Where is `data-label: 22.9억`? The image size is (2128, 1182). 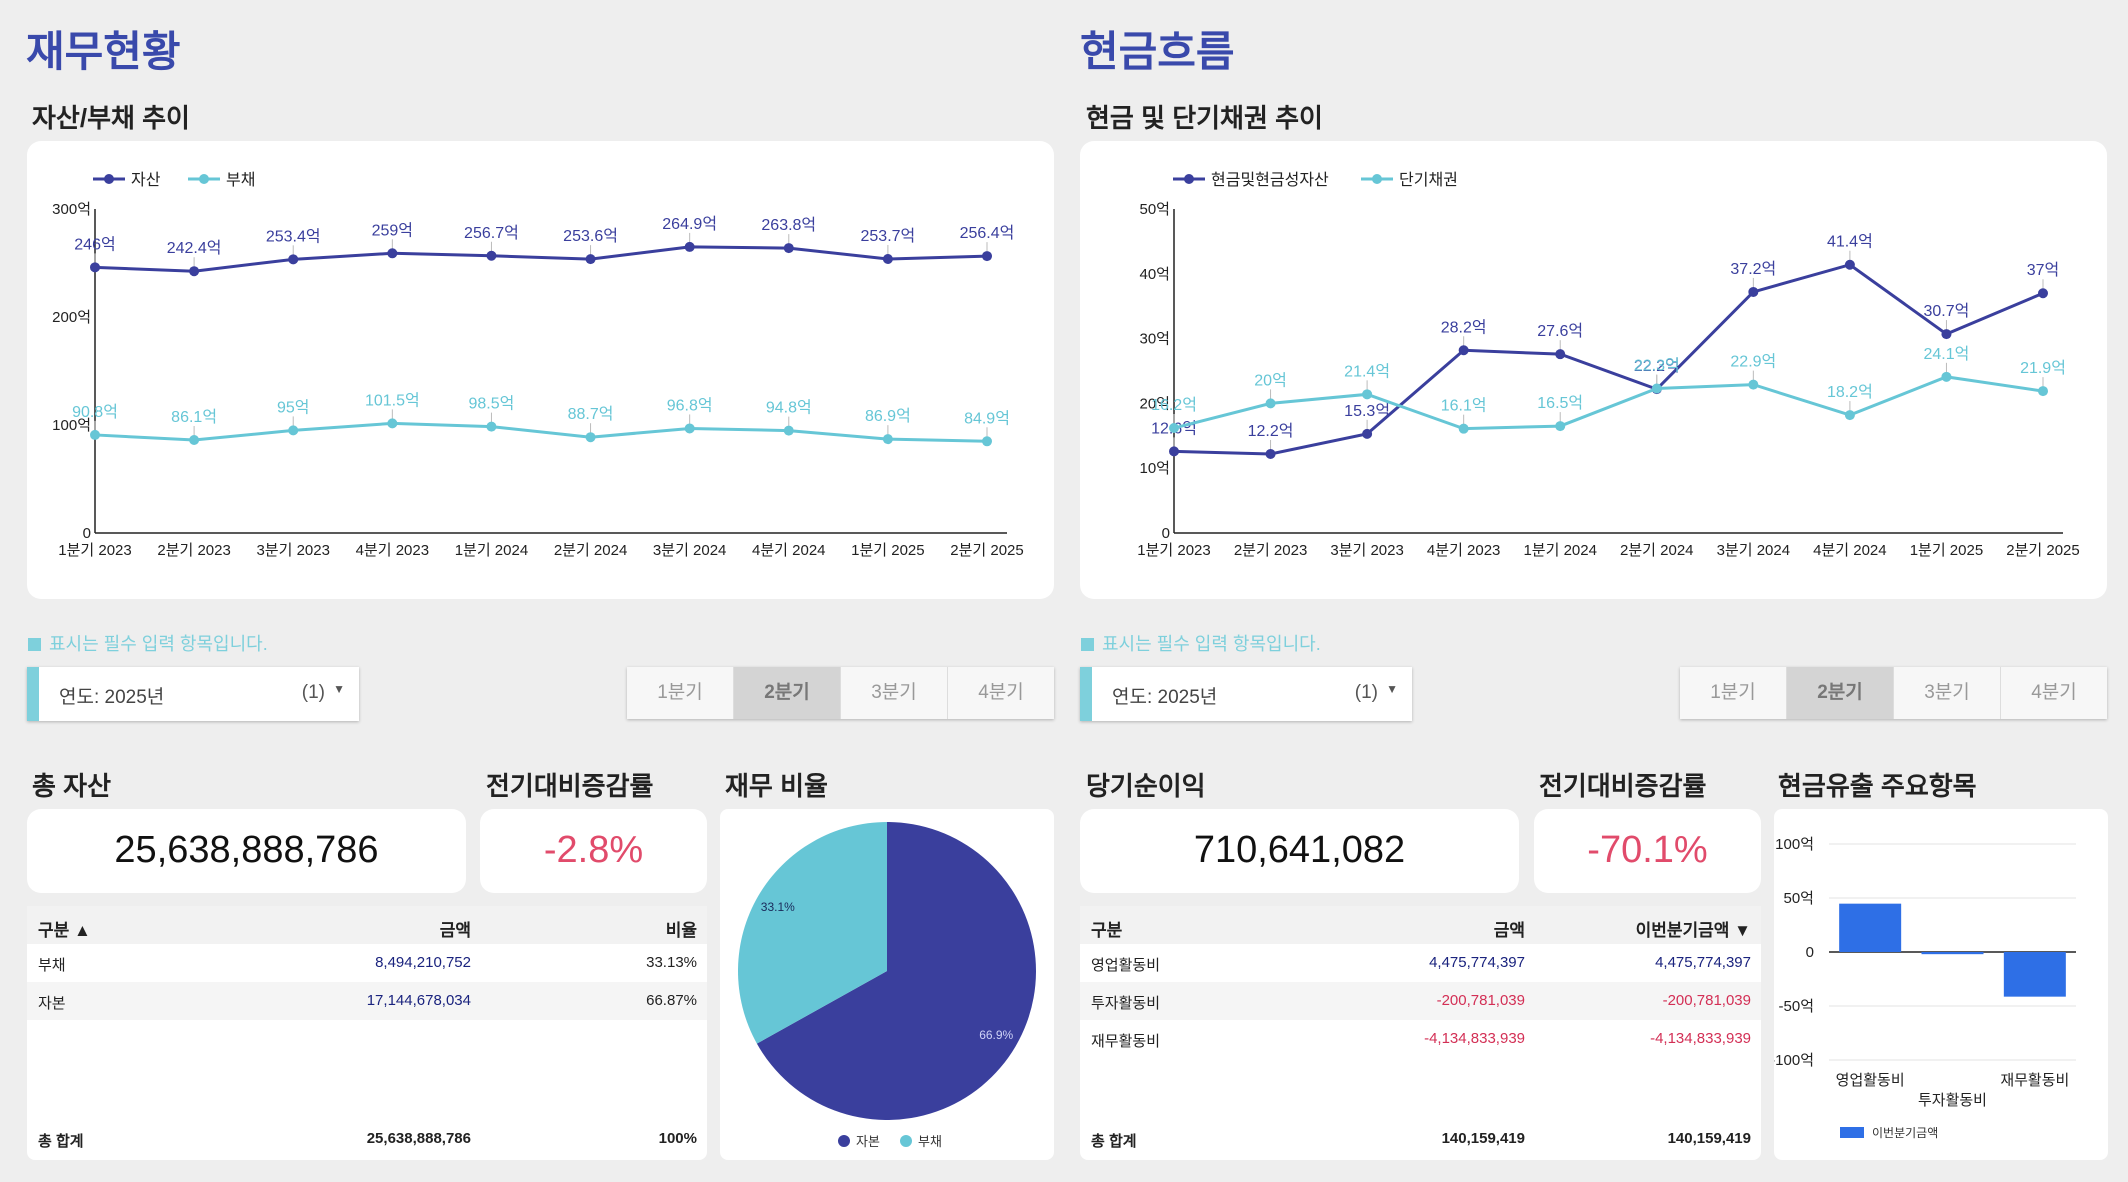 data-label: 22.9억 is located at coordinates (1753, 362).